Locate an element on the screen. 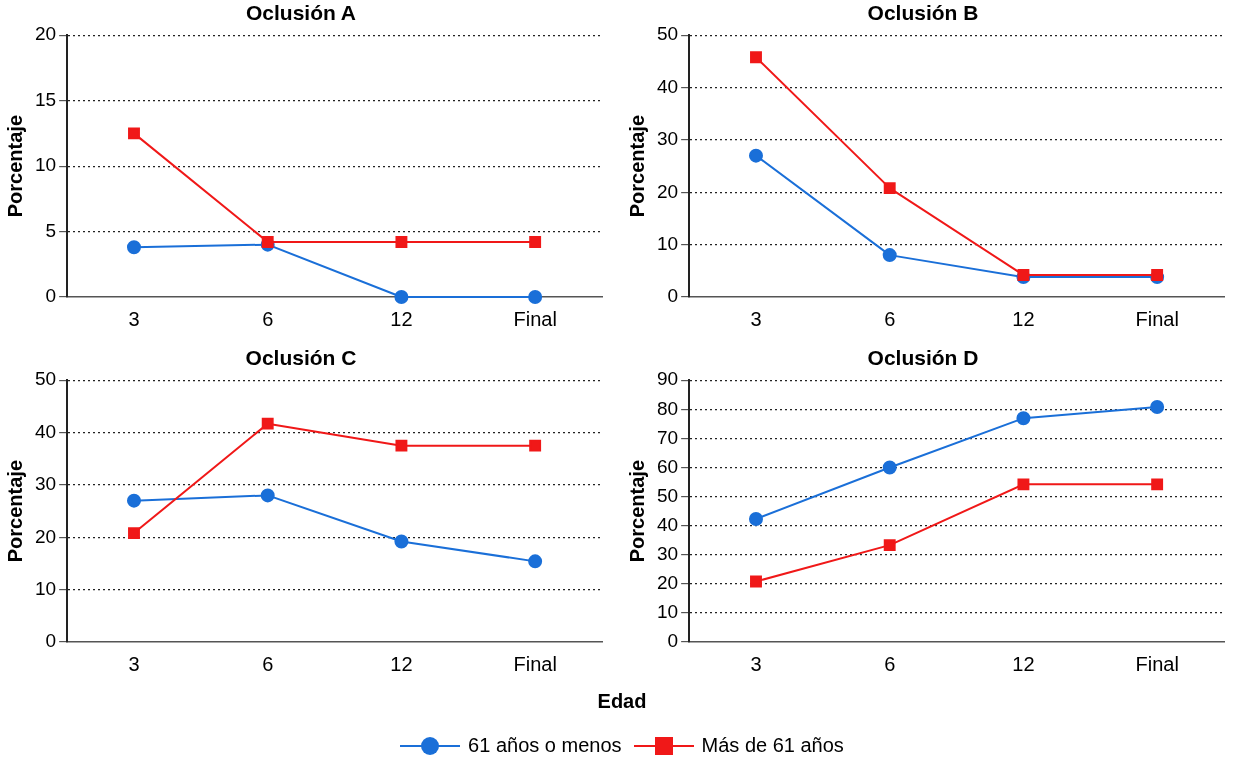  y-tick-label: 5 is located at coordinates (51, 230).